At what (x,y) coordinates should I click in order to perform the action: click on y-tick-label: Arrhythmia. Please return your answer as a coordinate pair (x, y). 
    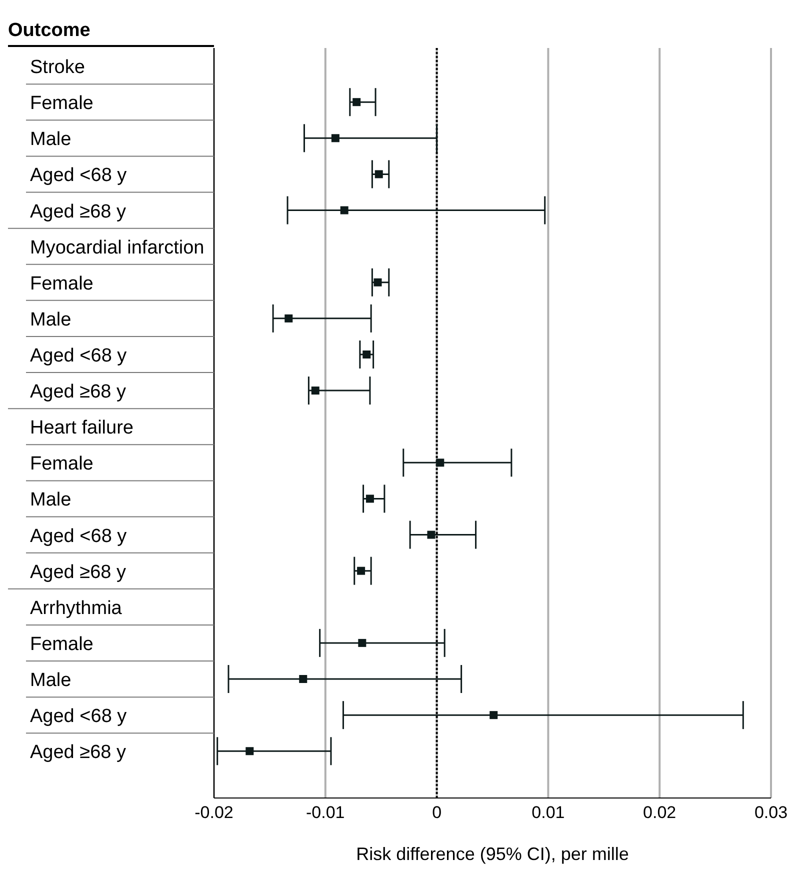
    Looking at the image, I should click on (76, 608).